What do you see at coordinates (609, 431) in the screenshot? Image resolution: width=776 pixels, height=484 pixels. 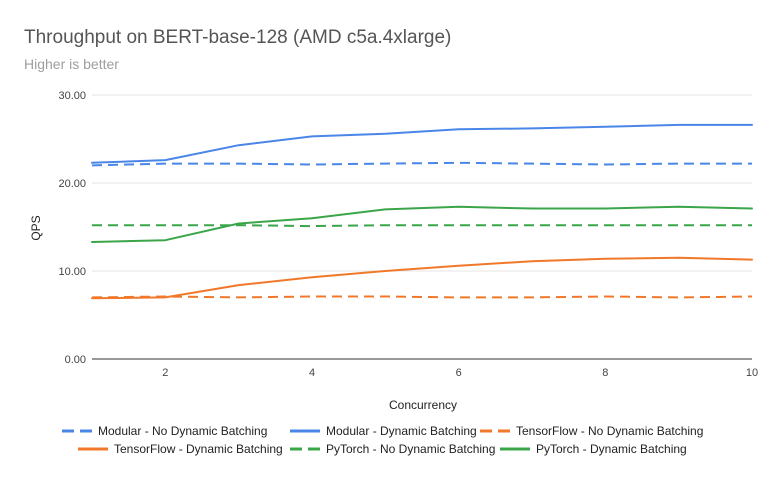 I see `legend-label: TensorFlow - No Dynamic Batching` at bounding box center [609, 431].